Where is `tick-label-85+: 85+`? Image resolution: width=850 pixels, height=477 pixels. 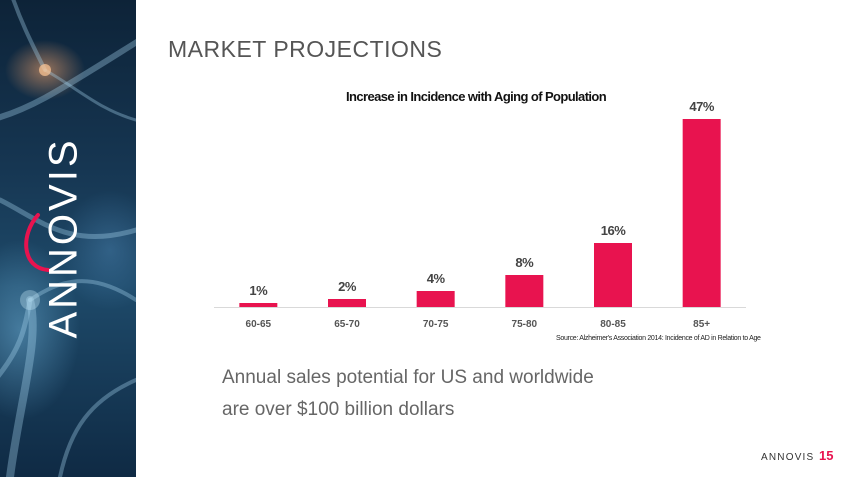
tick-label-85+: 85+ is located at coordinates (701, 324).